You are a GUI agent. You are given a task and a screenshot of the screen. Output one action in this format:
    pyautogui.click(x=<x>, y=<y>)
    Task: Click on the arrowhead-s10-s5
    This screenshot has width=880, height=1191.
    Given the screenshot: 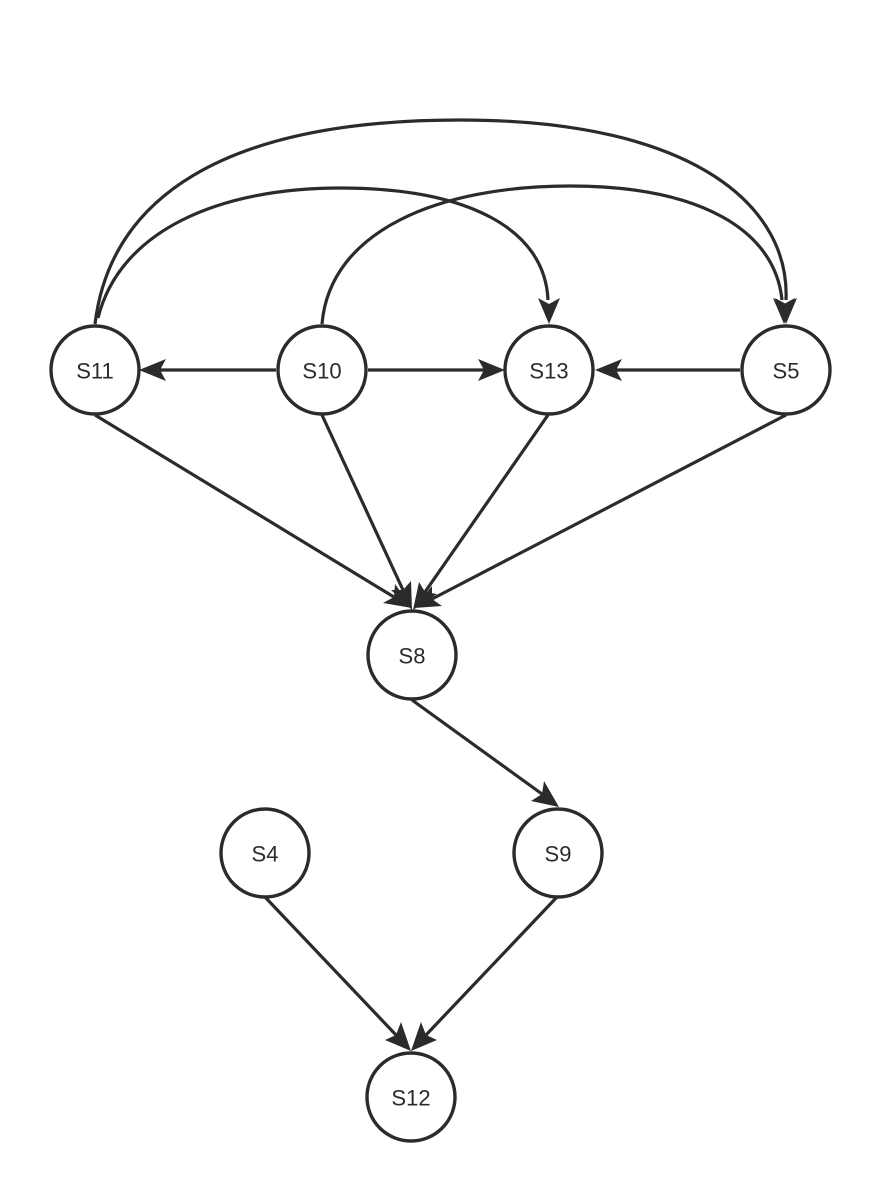 What is the action you would take?
    pyautogui.click(x=784, y=311)
    